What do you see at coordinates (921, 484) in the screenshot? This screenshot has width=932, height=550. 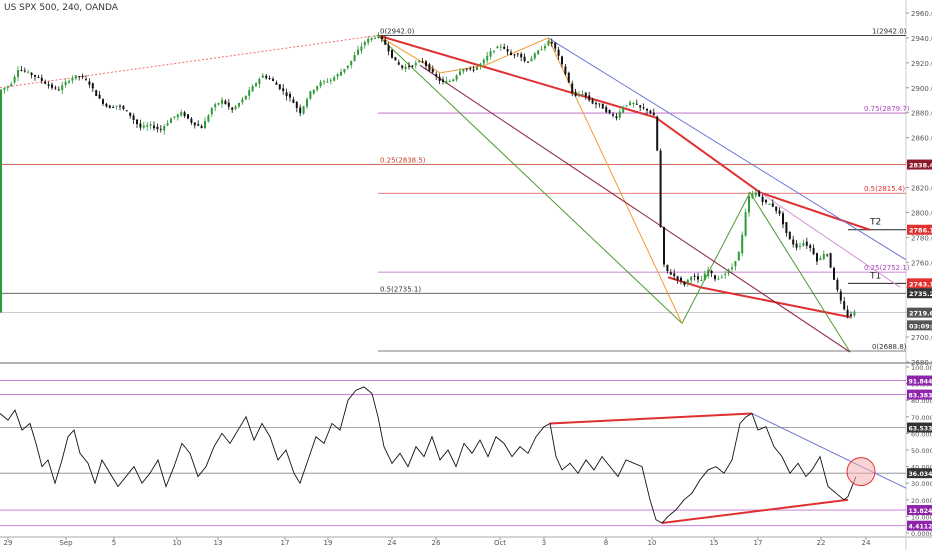 I see `rsi-y-tick-label: 30.0000` at bounding box center [921, 484].